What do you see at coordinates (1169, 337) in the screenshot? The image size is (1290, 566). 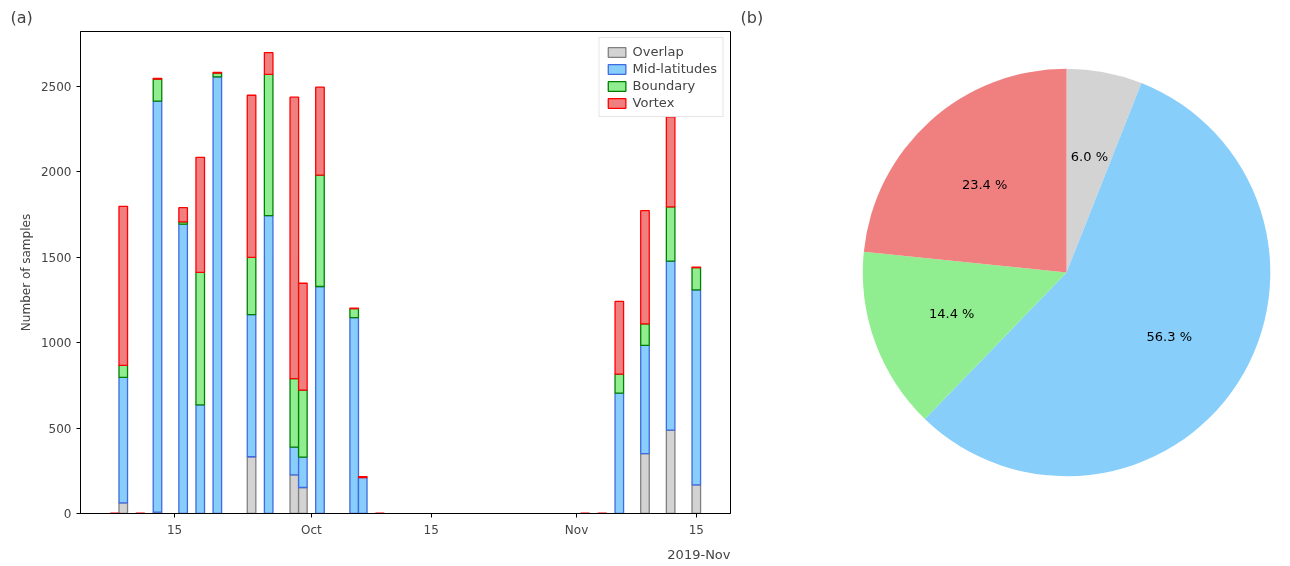 I see `data-label: 56.3 %` at bounding box center [1169, 337].